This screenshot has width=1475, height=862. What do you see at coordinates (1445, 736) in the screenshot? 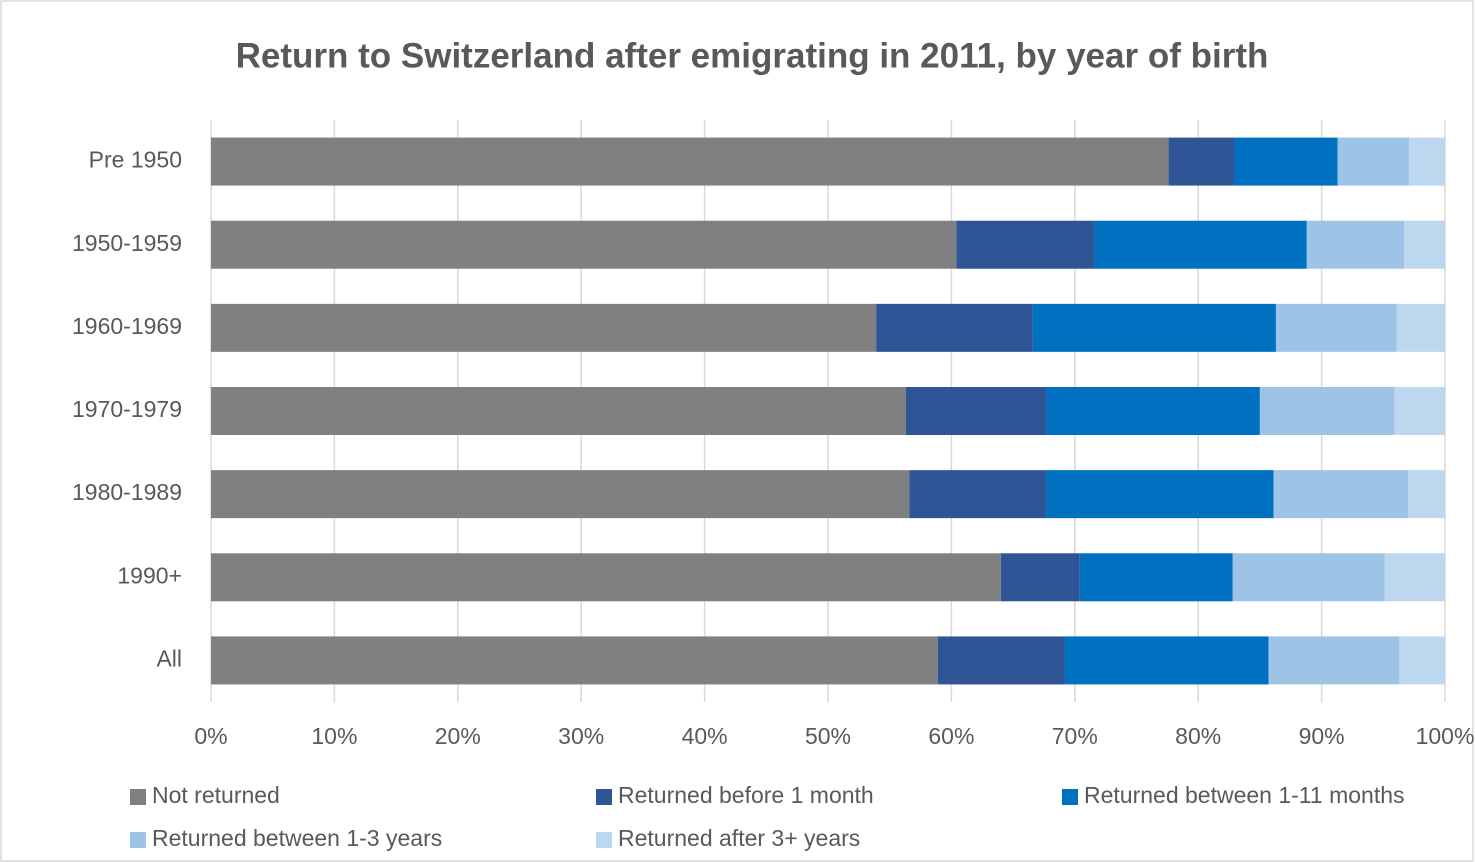
I see `x-tick-label: 100%` at bounding box center [1445, 736].